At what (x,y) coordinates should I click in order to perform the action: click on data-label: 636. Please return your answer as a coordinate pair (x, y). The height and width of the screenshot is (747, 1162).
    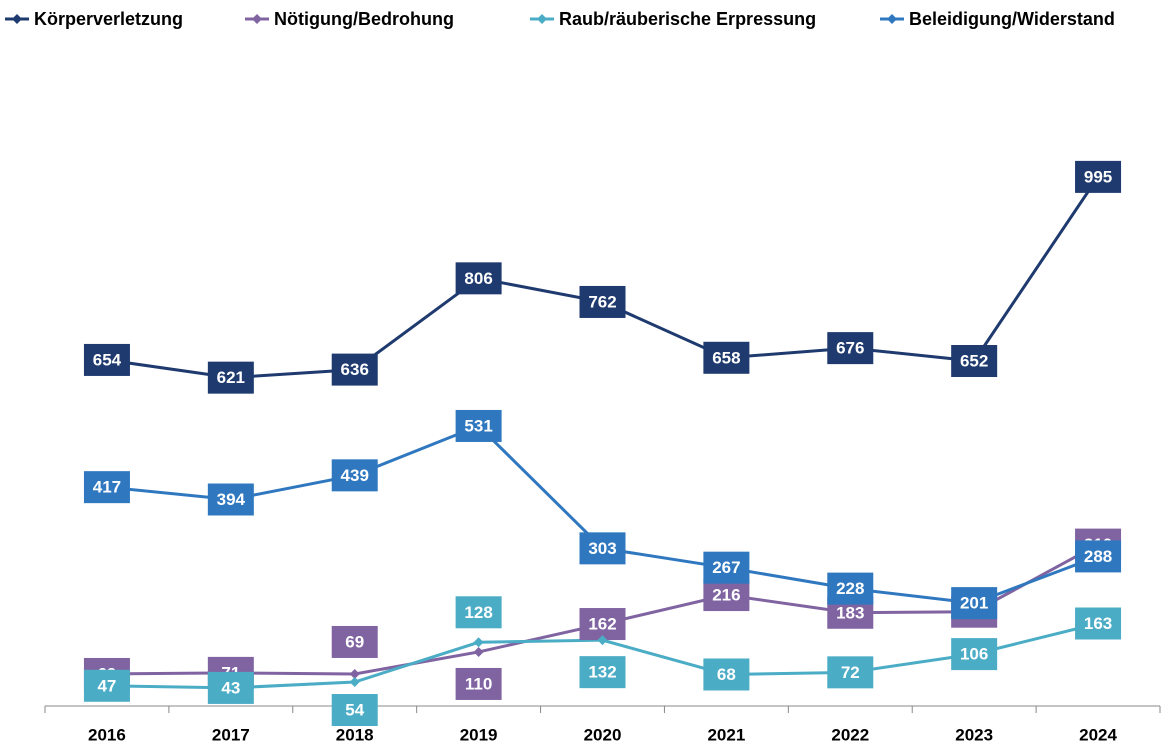
    Looking at the image, I should click on (355, 369).